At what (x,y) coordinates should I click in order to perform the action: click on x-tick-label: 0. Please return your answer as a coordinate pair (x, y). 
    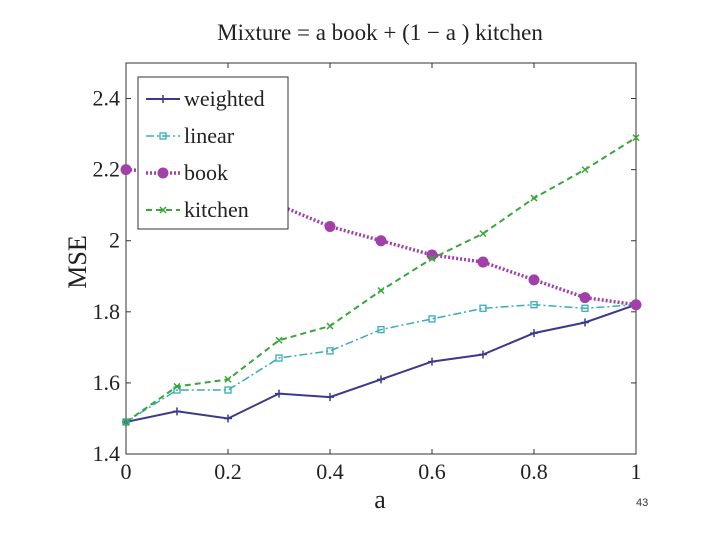
    Looking at the image, I should click on (126, 471).